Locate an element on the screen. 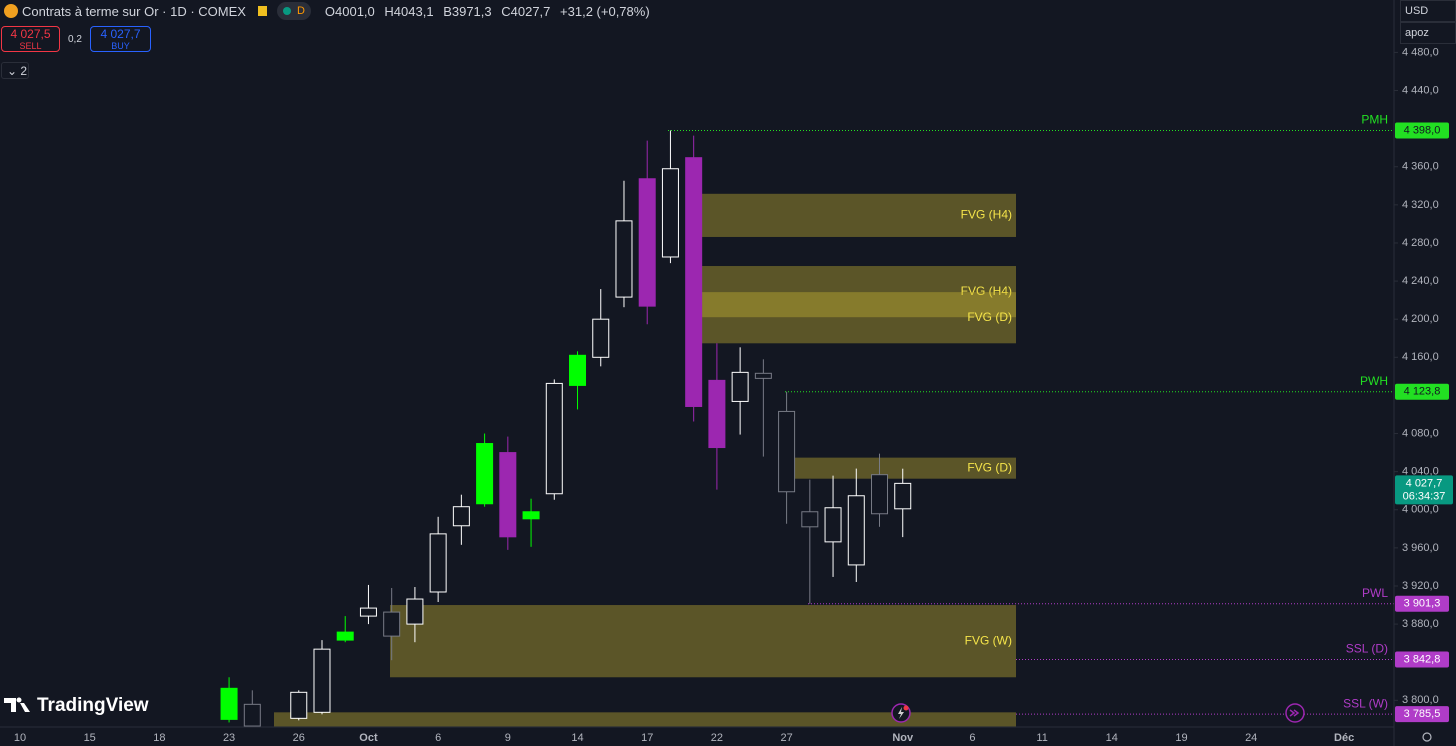 The width and height of the screenshot is (1456, 746). logo: TradingView is located at coordinates (76, 705).